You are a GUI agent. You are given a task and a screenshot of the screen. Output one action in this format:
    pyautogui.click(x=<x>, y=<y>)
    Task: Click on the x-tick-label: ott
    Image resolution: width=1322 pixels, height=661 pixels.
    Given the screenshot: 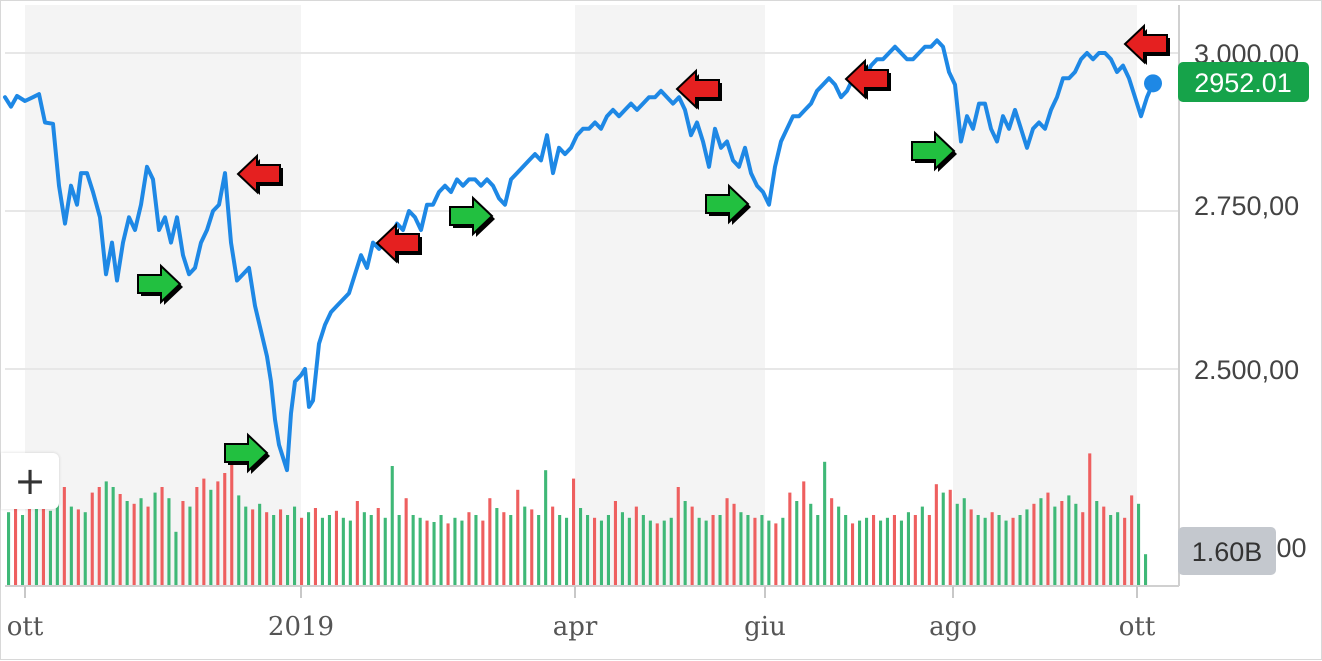 What is the action you would take?
    pyautogui.click(x=25, y=627)
    